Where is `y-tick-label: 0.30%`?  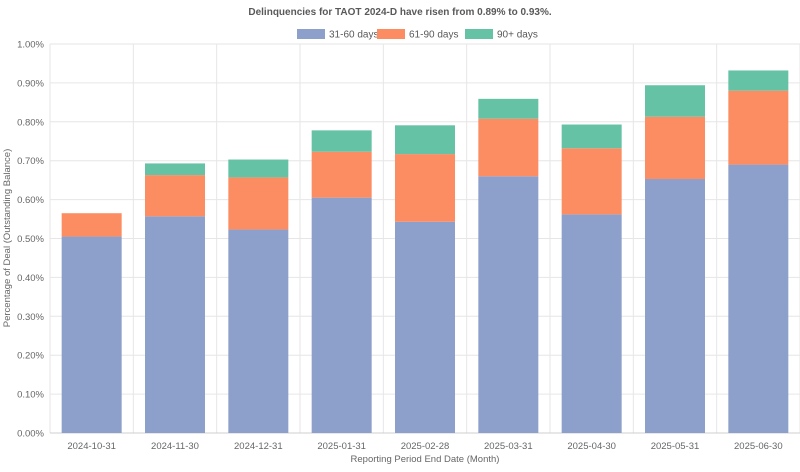
y-tick-label: 0.30% is located at coordinates (30, 317).